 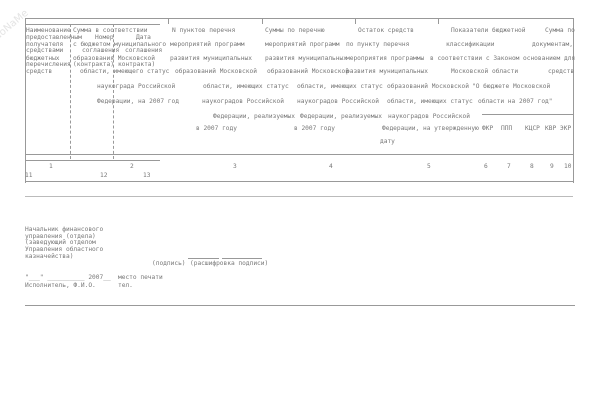 I want to click on column-number: 4, so click(x=331, y=166).